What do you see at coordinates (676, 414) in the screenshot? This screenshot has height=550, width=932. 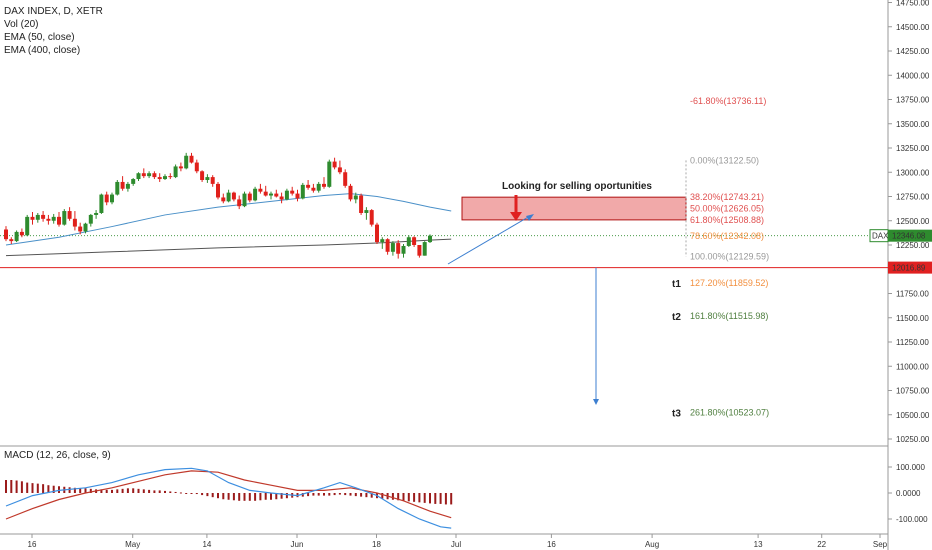 I see `target-label: t3` at bounding box center [676, 414].